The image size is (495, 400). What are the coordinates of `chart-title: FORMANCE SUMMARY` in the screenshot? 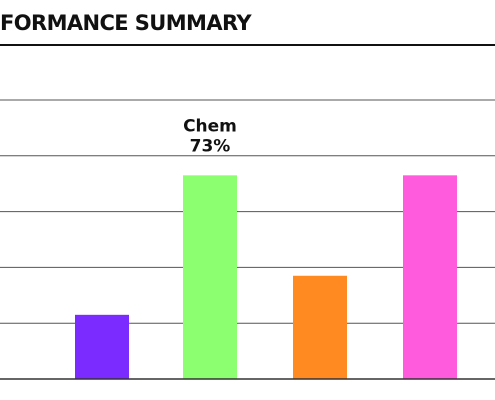 It's located at (126, 23).